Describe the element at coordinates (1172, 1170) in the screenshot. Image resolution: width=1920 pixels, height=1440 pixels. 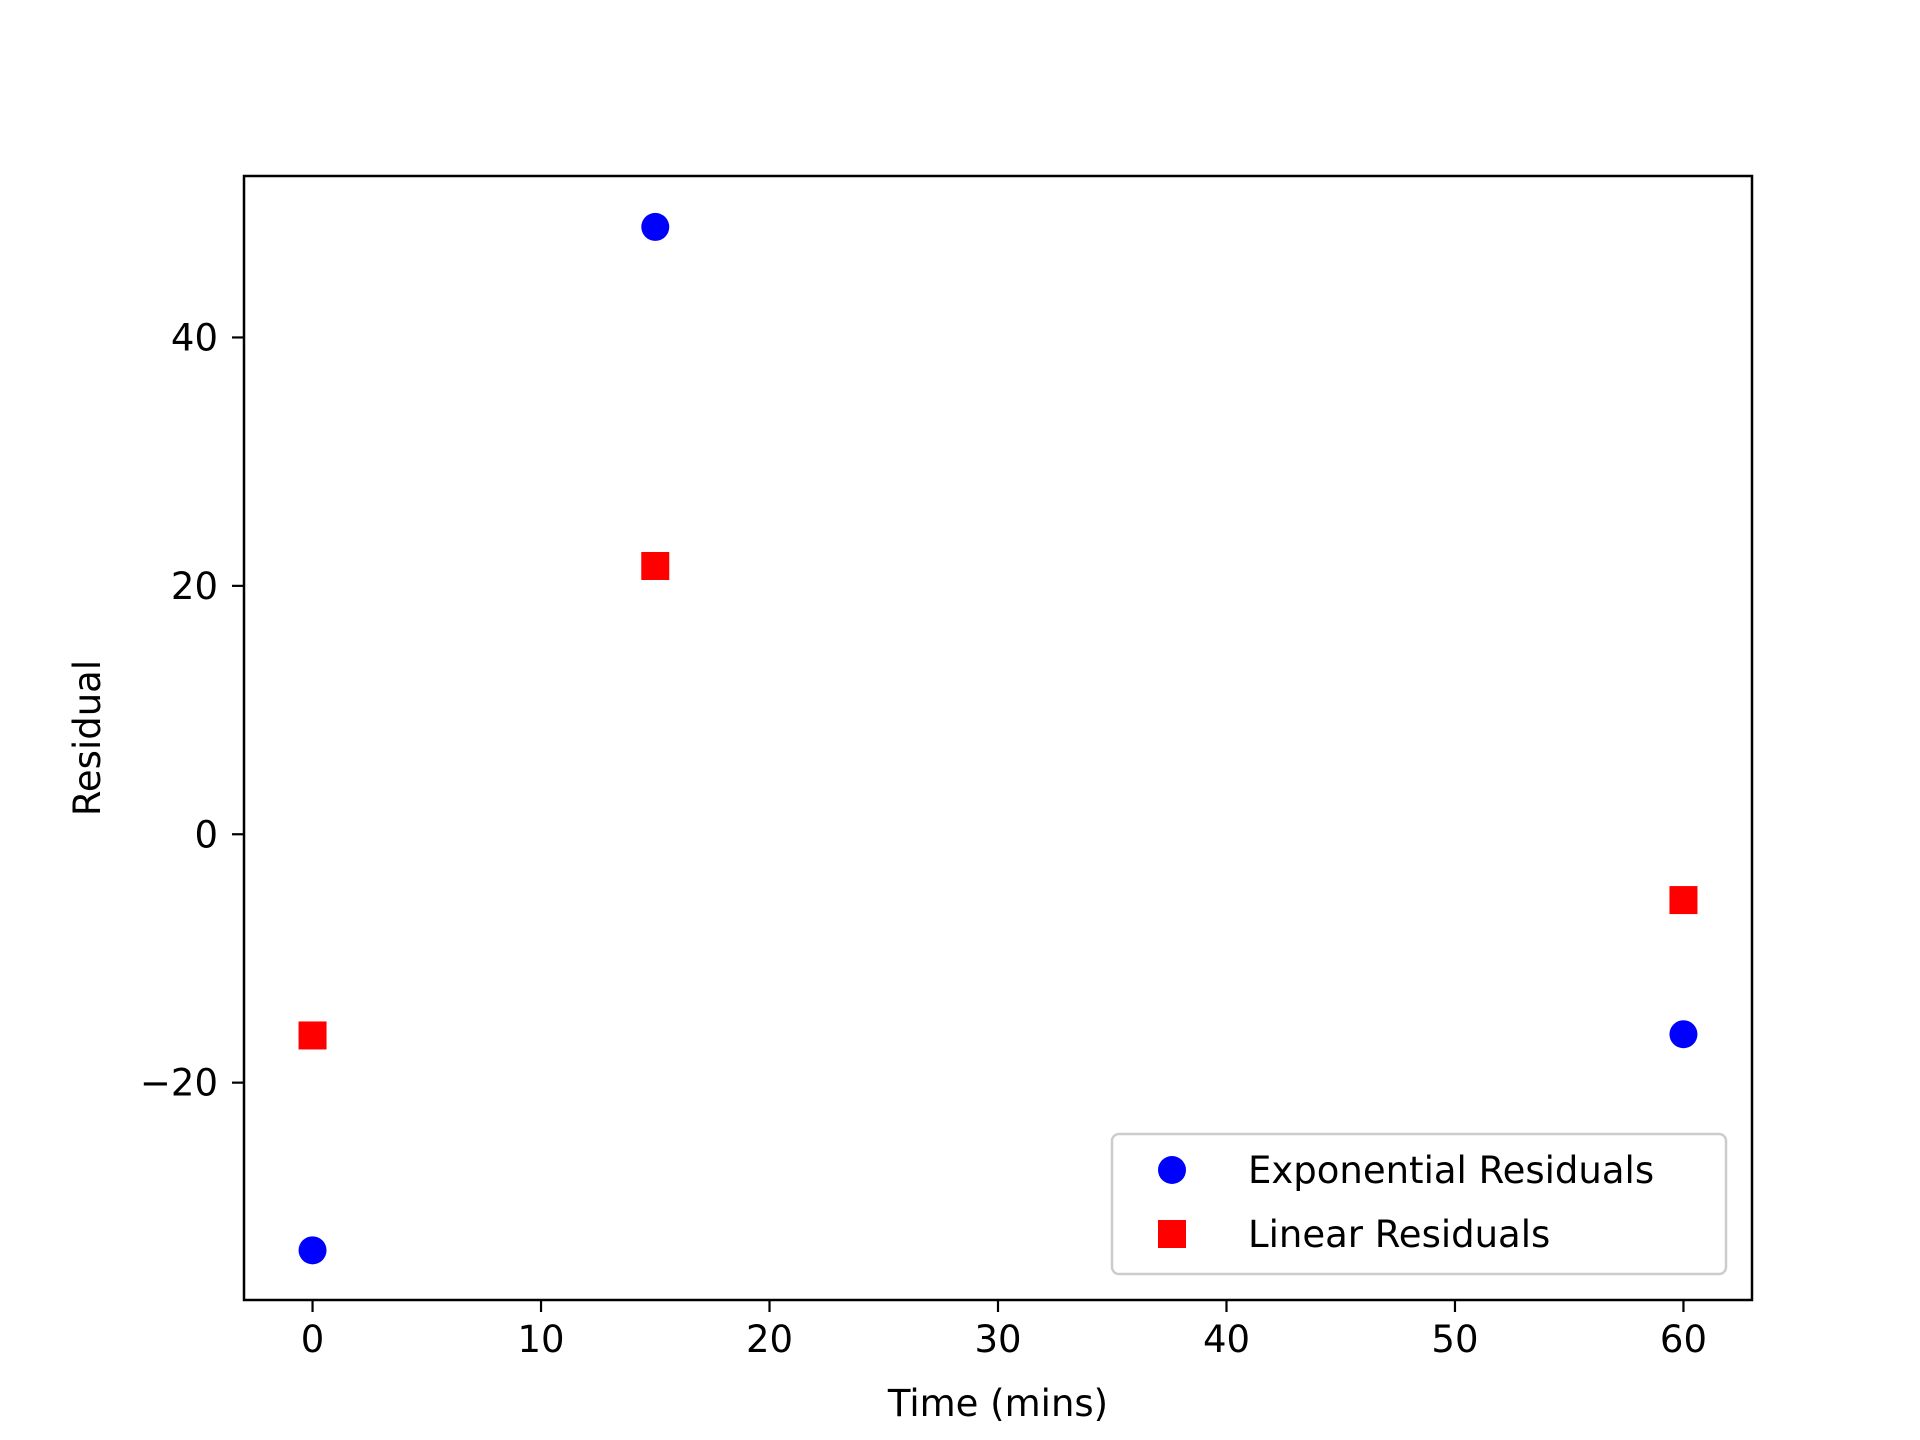
I see `legend-circle-icon` at that location.